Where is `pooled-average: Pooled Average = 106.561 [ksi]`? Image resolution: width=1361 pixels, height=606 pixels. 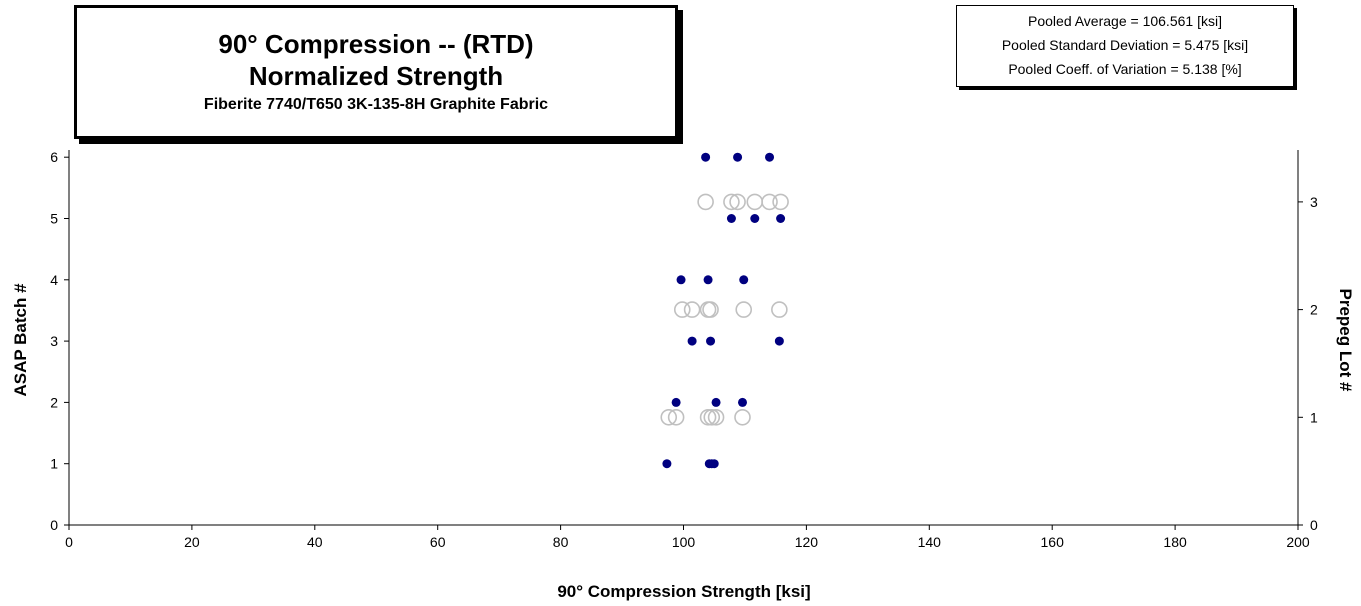 pooled-average: Pooled Average = 106.561 [ksi] is located at coordinates (1125, 21).